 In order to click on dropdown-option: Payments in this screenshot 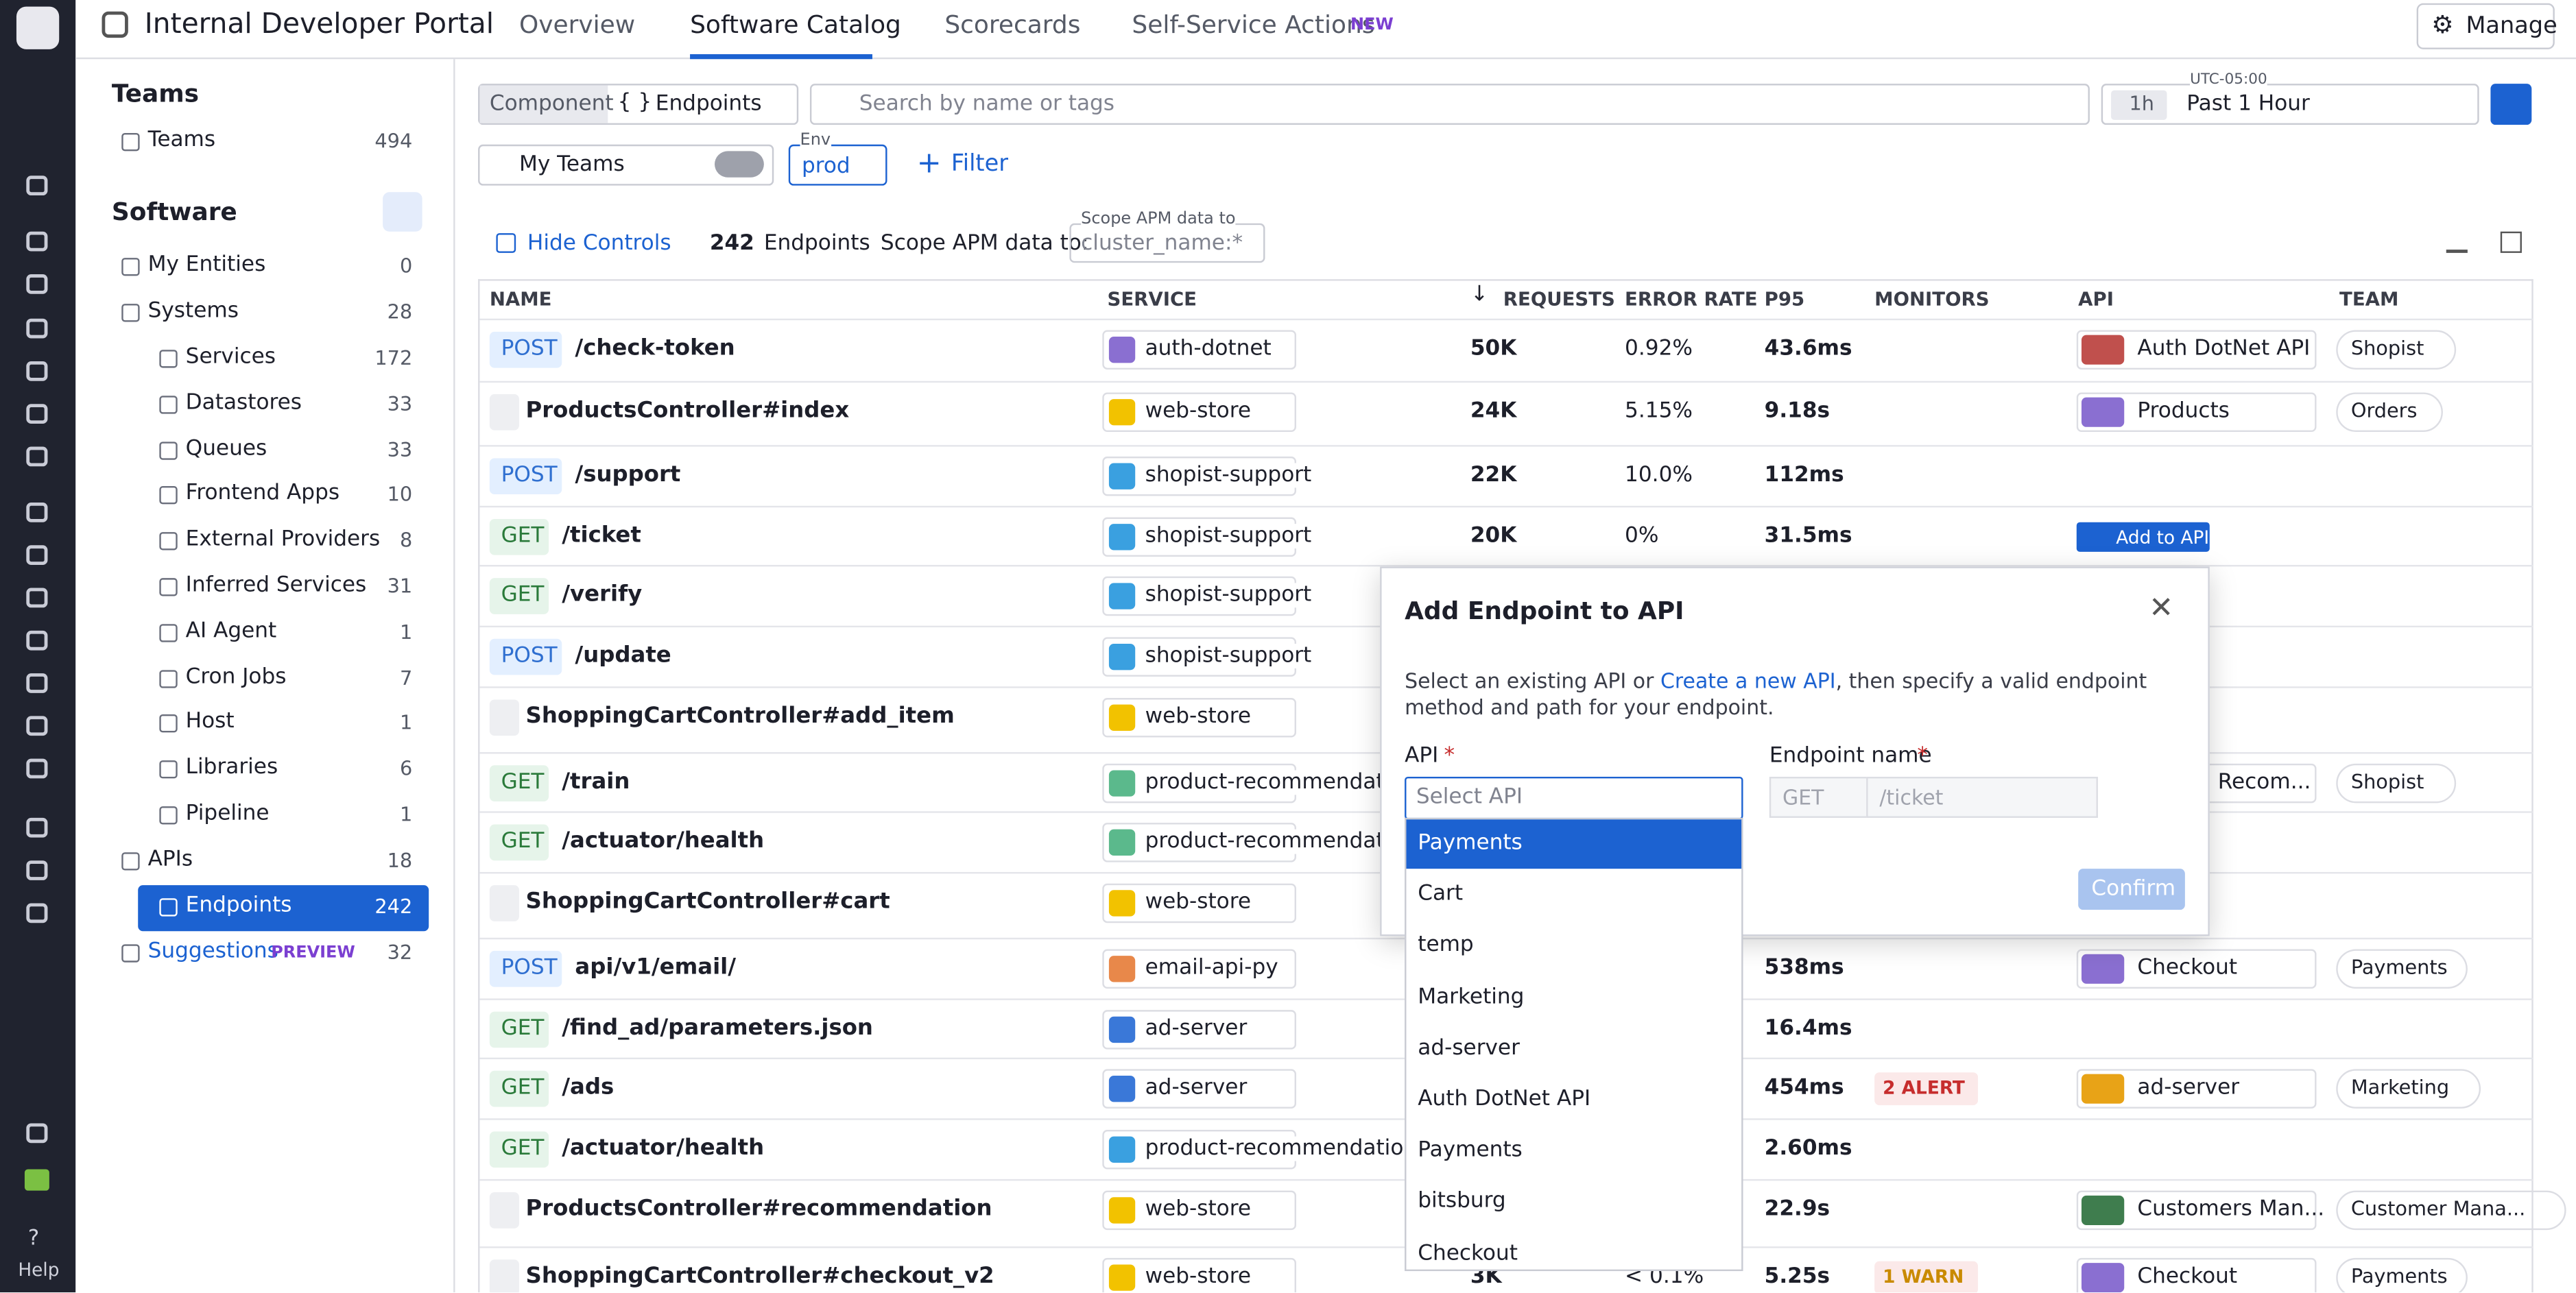, I will do `click(1470, 843)`.